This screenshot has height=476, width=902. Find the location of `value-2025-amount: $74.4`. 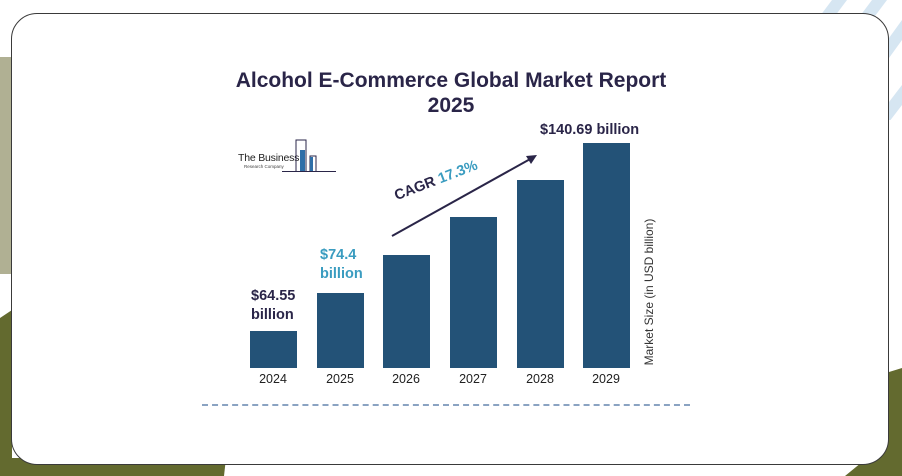

value-2025-amount: $74.4 is located at coordinates (338, 255).